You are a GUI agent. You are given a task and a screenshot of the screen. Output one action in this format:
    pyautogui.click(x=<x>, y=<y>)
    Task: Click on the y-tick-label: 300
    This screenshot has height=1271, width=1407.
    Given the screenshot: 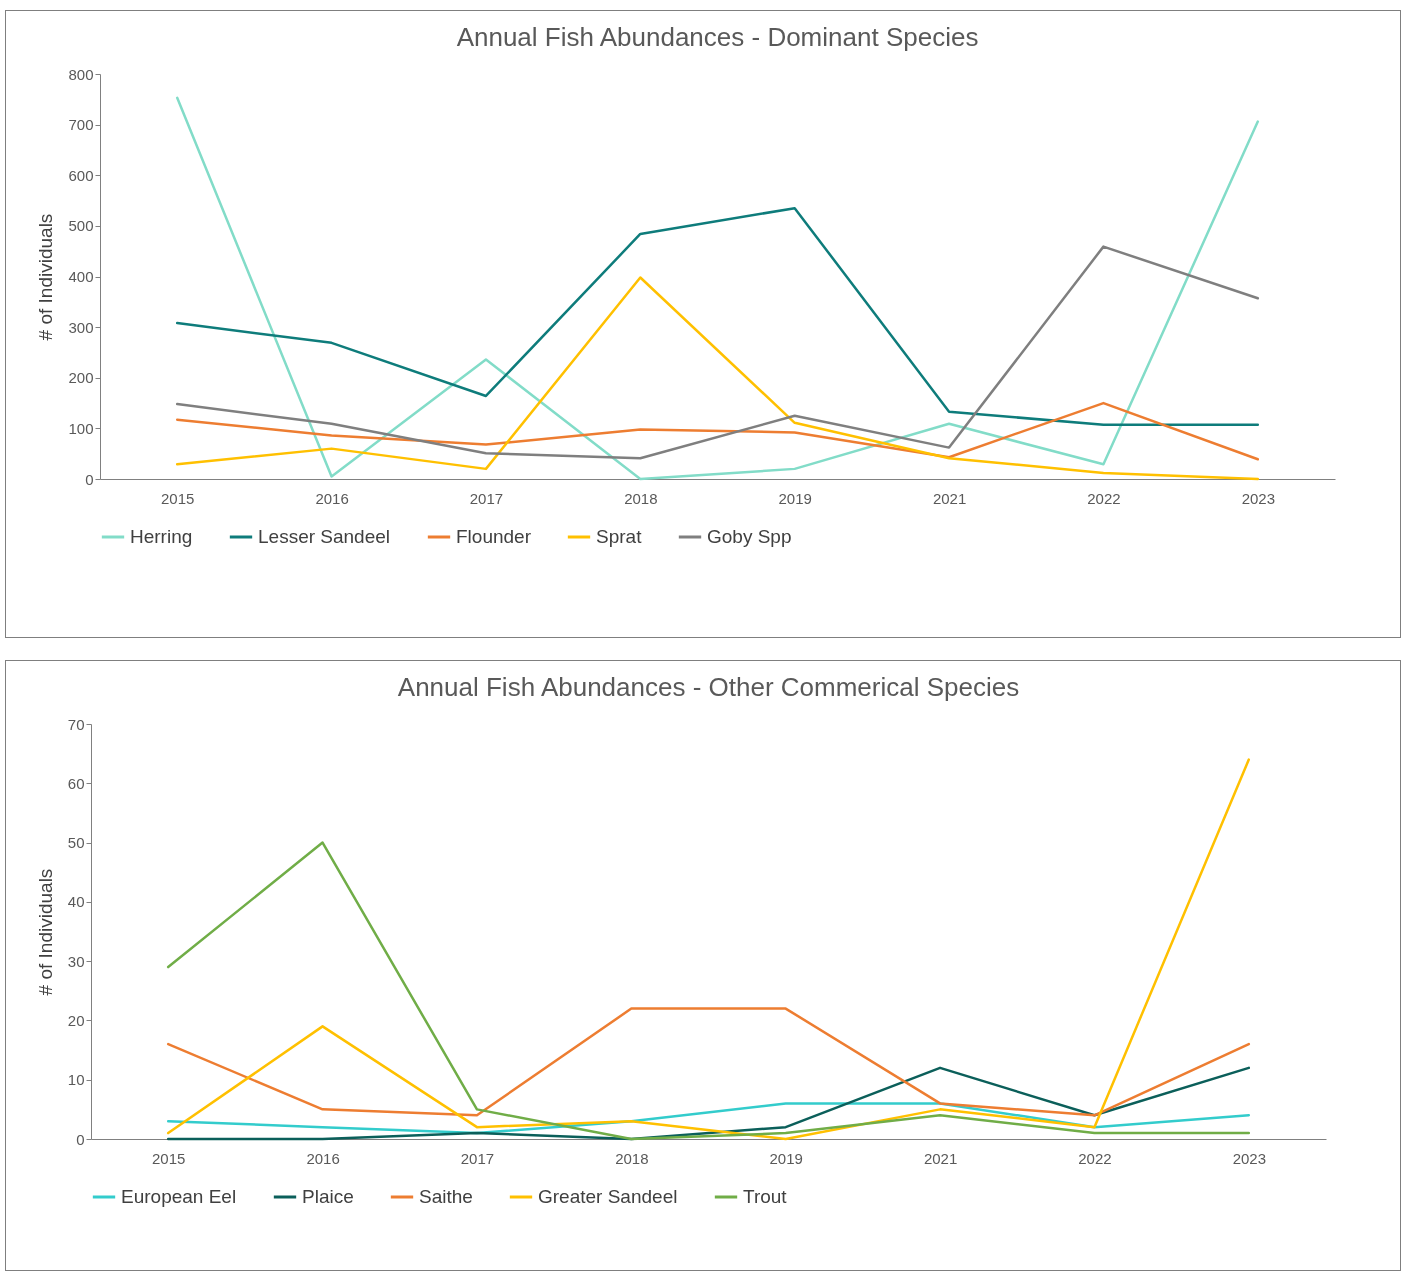 What is the action you would take?
    pyautogui.click(x=81, y=327)
    